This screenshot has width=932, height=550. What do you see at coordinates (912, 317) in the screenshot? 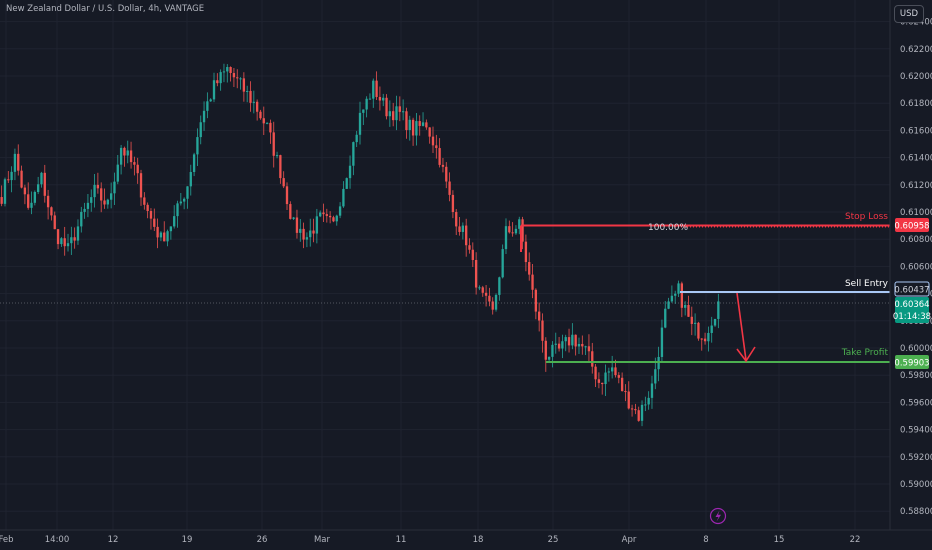
I see `countdown-tag-text: 01:14:38` at bounding box center [912, 317].